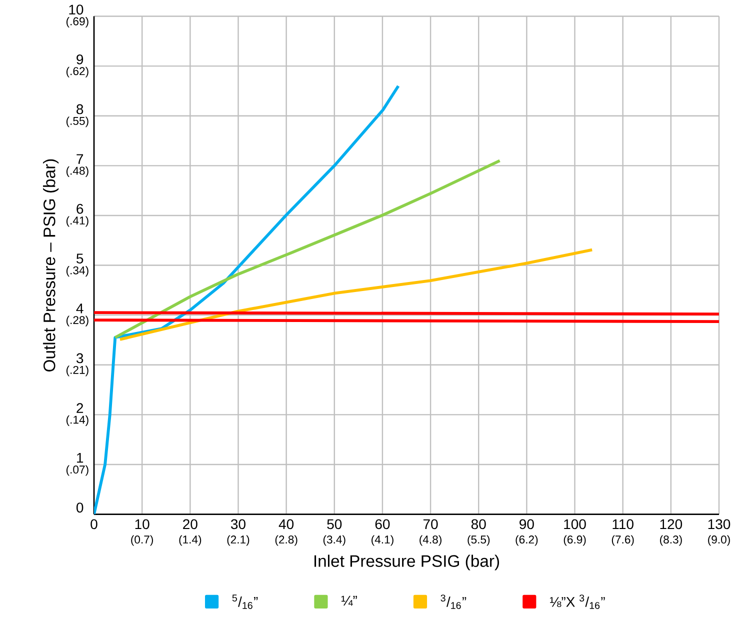  Describe the element at coordinates (245, 601) in the screenshot. I see `legend-label: $^{5}$/$_{16}$”` at that location.